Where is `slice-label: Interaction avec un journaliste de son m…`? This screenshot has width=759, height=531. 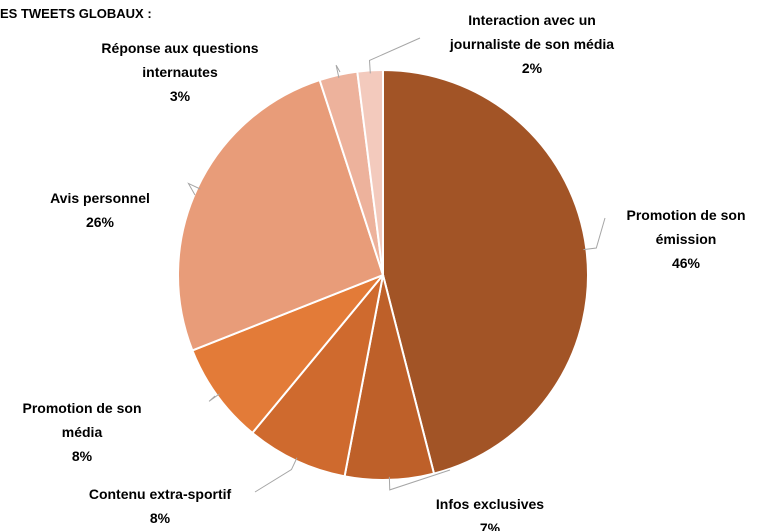 slice-label: Interaction avec un journaliste de son m… is located at coordinates (532, 44).